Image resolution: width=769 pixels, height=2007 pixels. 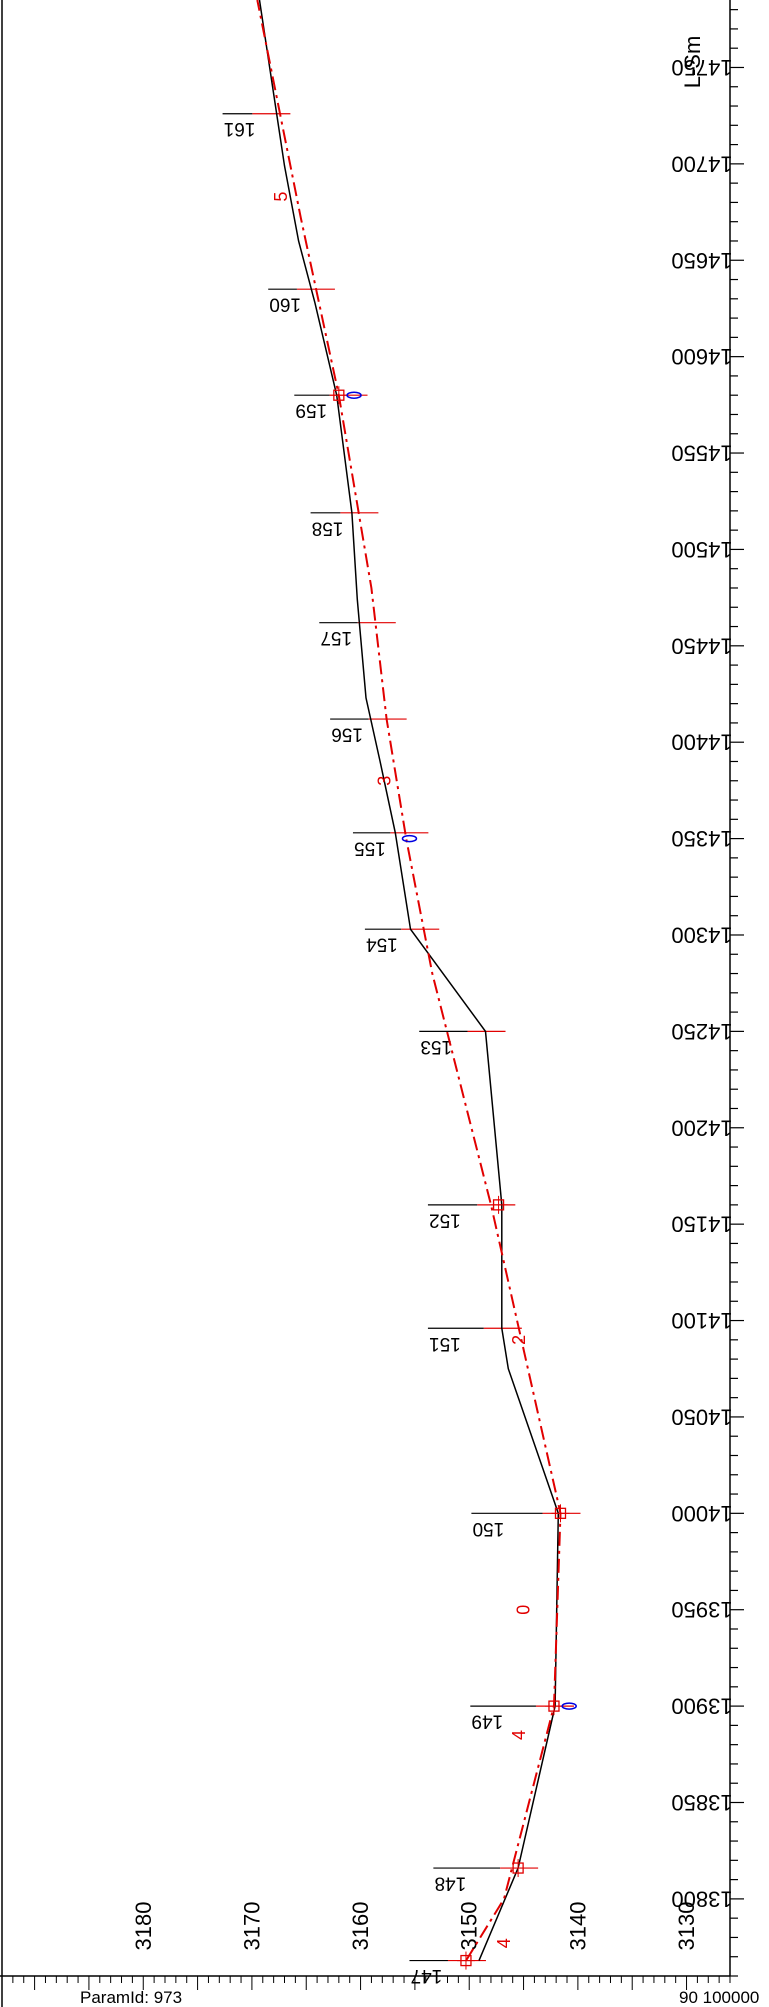 What do you see at coordinates (701, 453) in the screenshot?
I see `x-tick-label: 14550` at bounding box center [701, 453].